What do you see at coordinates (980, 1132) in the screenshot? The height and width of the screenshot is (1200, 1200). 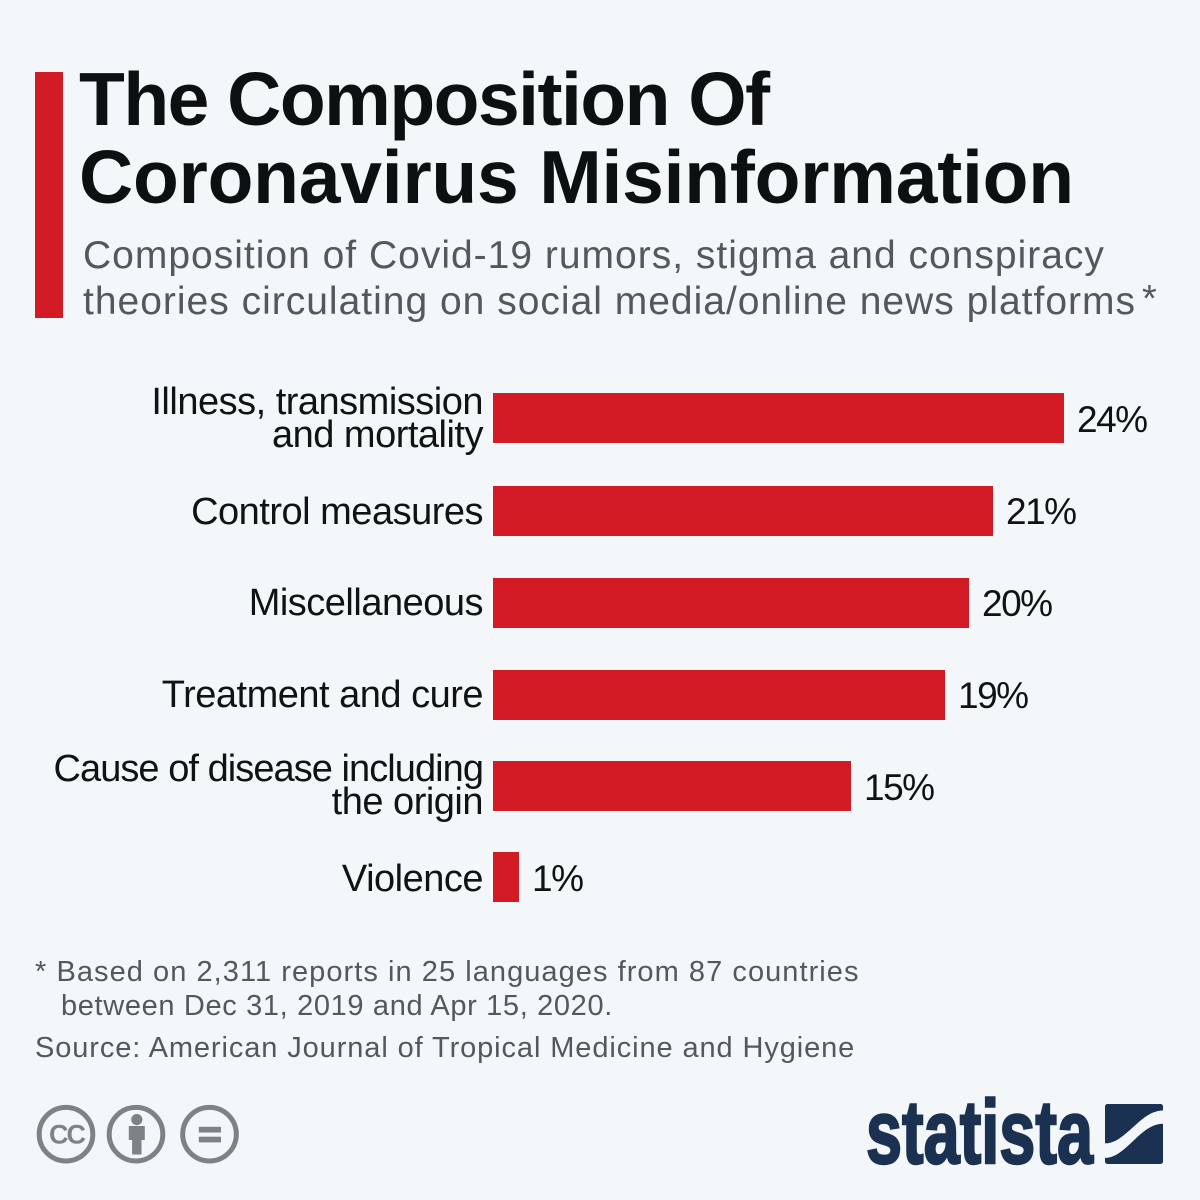 I see `svg-text: statista` at bounding box center [980, 1132].